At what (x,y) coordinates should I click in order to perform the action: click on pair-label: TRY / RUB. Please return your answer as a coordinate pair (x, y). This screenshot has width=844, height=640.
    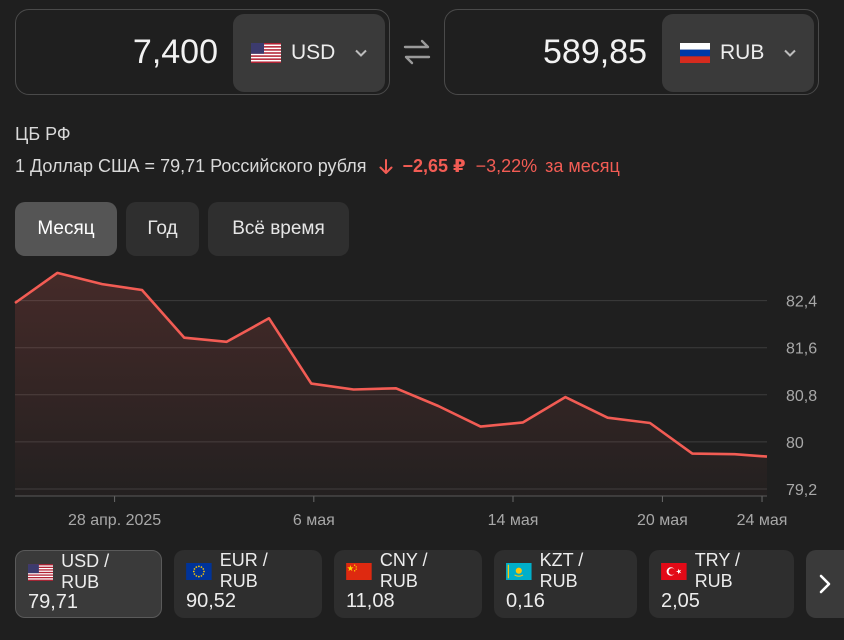
    Looking at the image, I should click on (717, 570).